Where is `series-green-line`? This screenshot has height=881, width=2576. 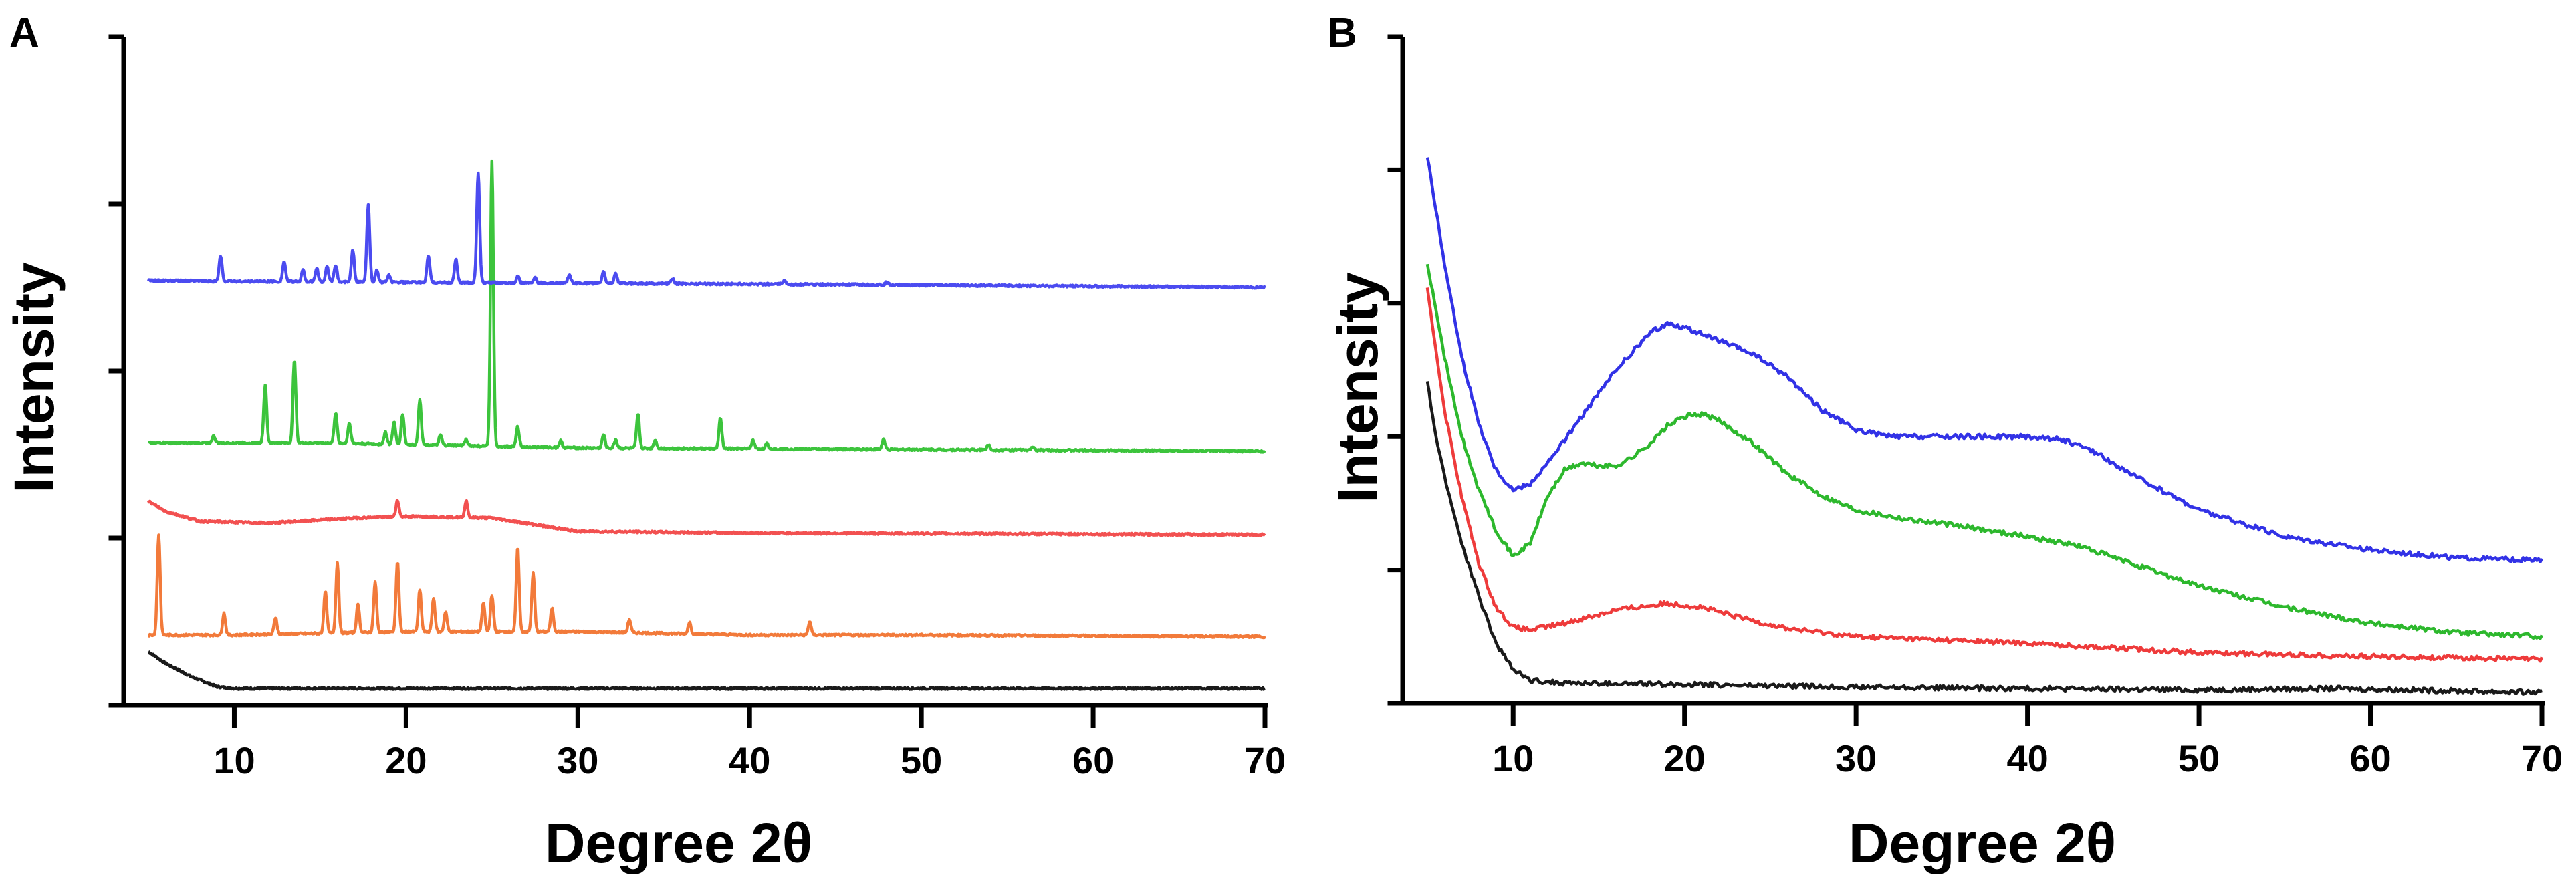 series-green-line is located at coordinates (706, 306).